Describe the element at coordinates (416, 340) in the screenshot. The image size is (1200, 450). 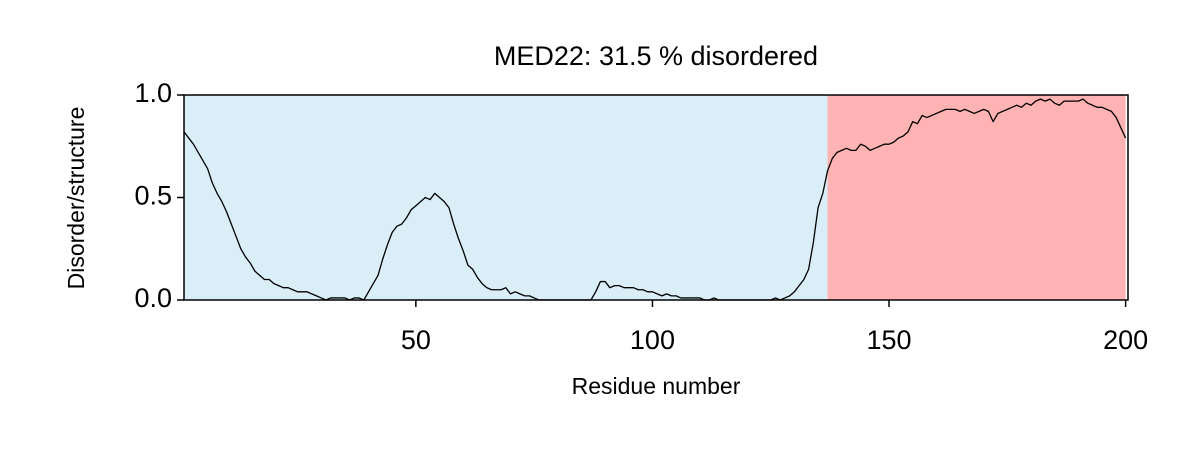
I see `x-tick-label: 50` at that location.